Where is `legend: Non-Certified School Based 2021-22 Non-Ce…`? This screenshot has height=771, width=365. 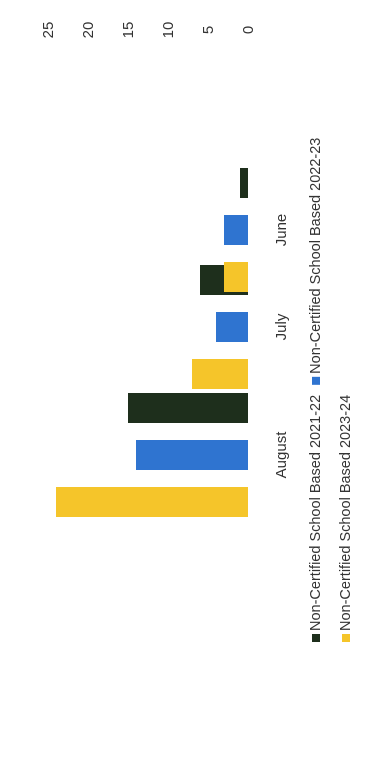 legend: Non-Certified School Based 2021-22 Non-Ce… is located at coordinates (331, 390).